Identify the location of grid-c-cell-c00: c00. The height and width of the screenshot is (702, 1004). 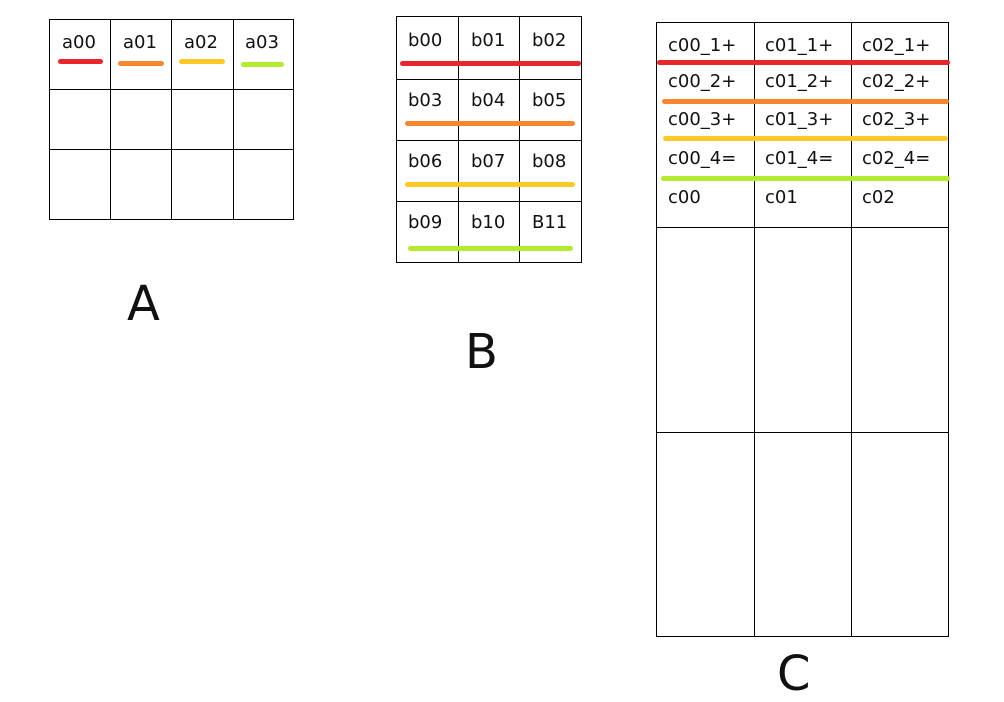
(684, 197).